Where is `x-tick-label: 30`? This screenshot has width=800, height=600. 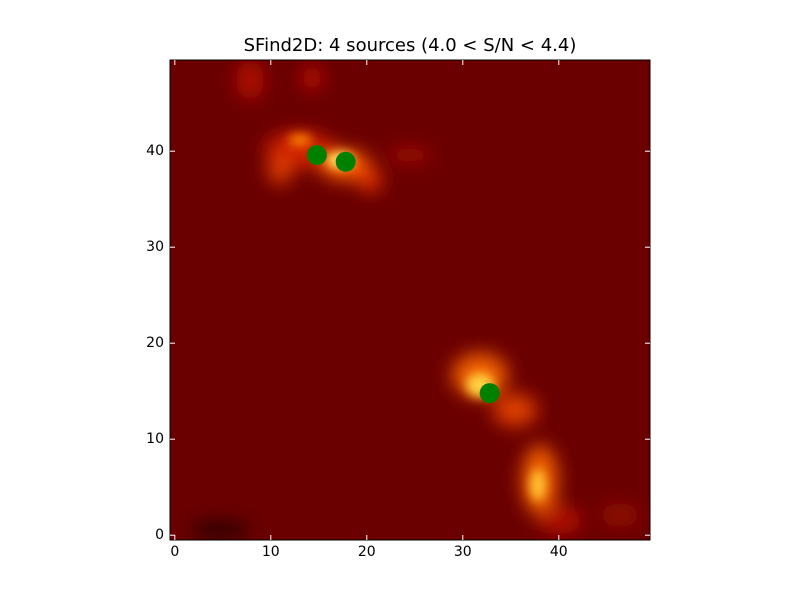 x-tick-label: 30 is located at coordinates (463, 552).